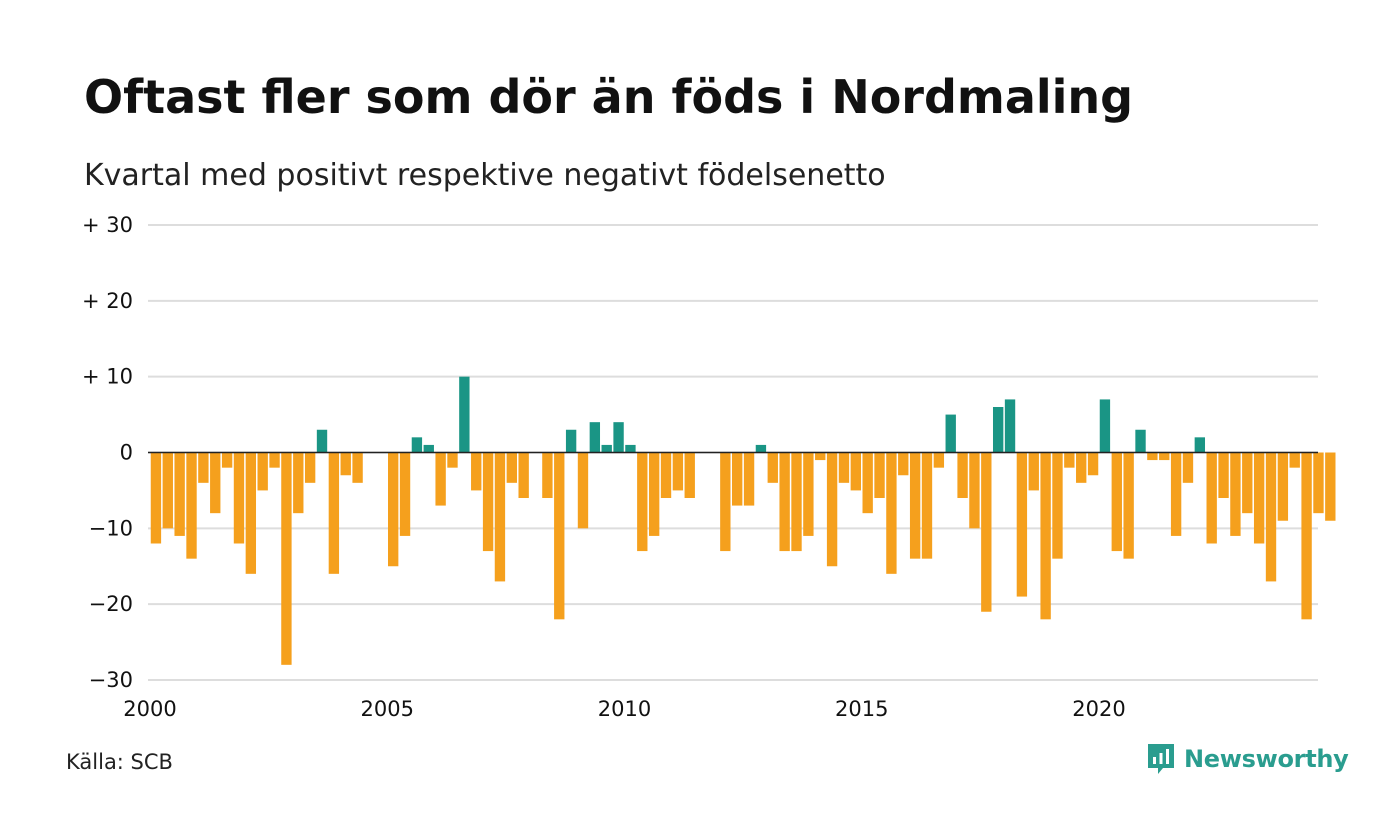 The width and height of the screenshot is (1400, 840). I want to click on chart-title: Oftast fler som dör än föds i Nordmaling, so click(609, 97).